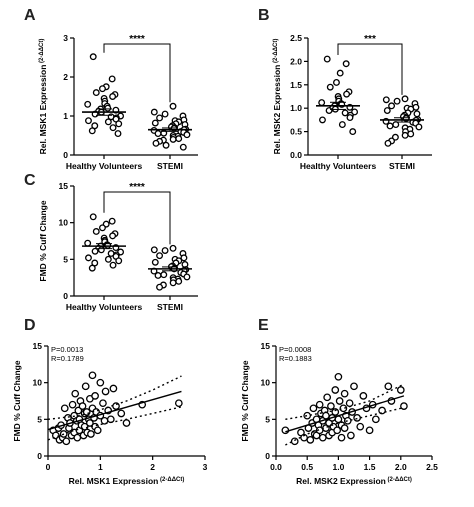  What do you see at coordinates (30, 15) in the screenshot?
I see `panel-letter: A` at bounding box center [30, 15].